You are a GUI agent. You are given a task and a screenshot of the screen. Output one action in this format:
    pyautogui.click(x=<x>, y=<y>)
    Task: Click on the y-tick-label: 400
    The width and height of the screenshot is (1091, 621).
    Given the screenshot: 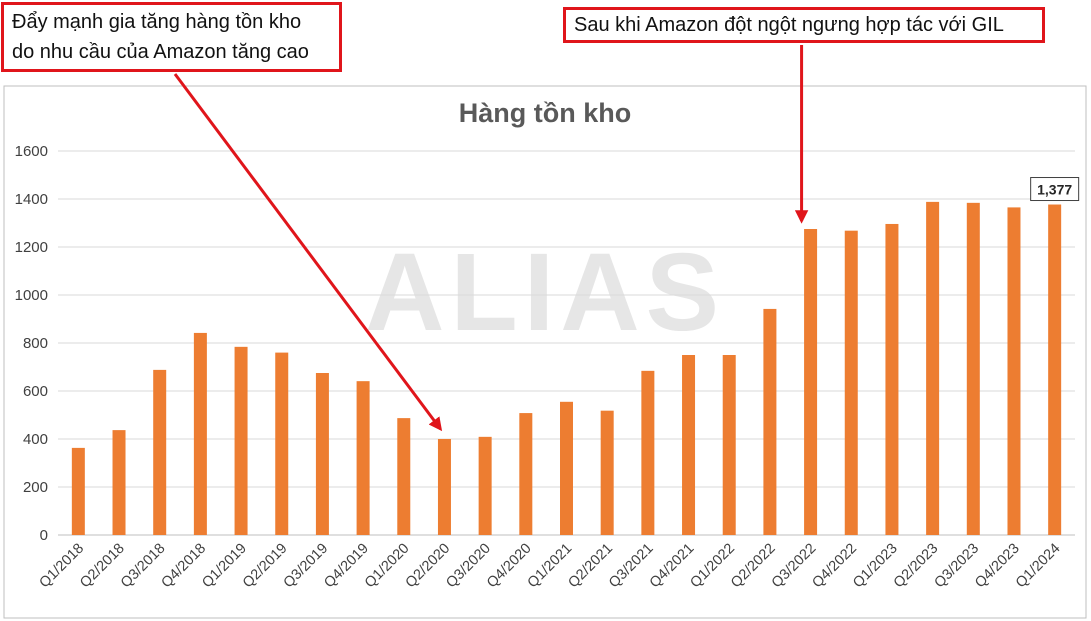 What is the action you would take?
    pyautogui.click(x=35, y=439)
    